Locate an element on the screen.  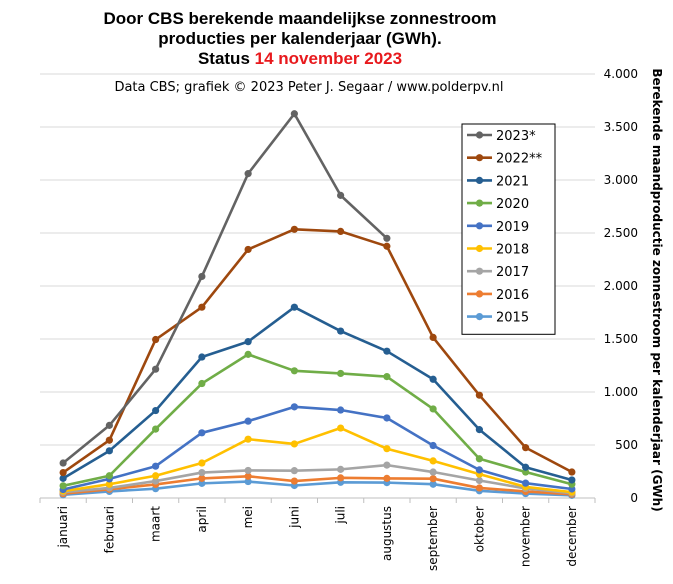
x-tick-label: februari is located at coordinates (109, 529).